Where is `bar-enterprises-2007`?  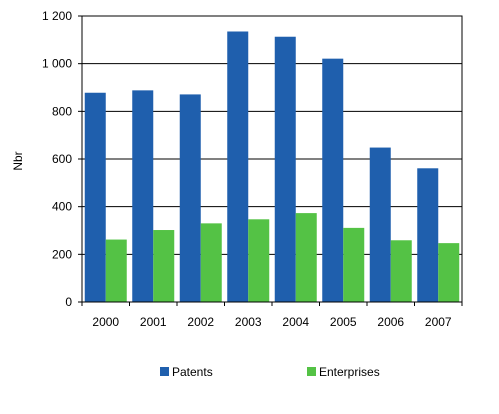 bar-enterprises-2007 is located at coordinates (449, 272).